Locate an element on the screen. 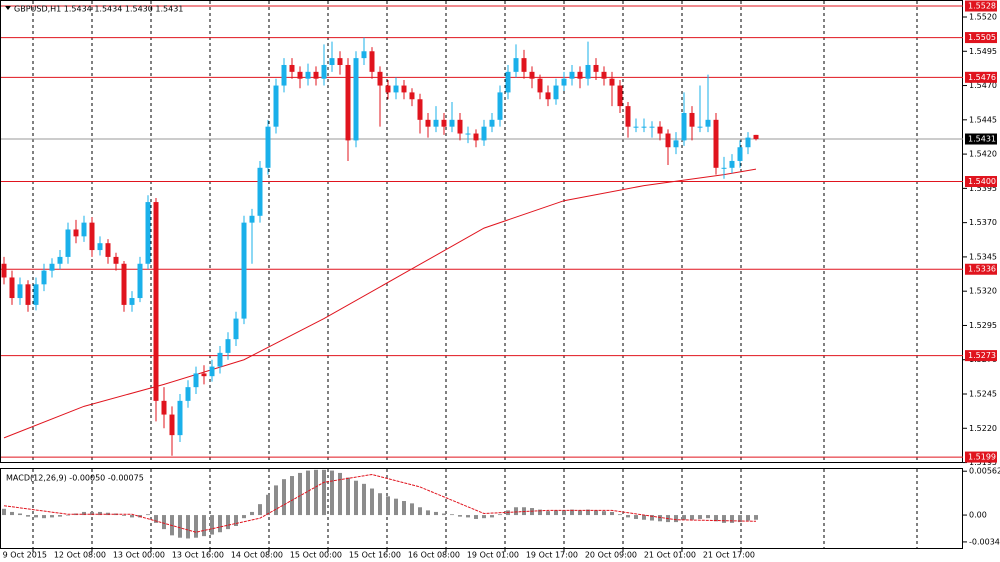 The width and height of the screenshot is (1000, 562). x-tick-label: 21 Oct 01:00 is located at coordinates (670, 555).